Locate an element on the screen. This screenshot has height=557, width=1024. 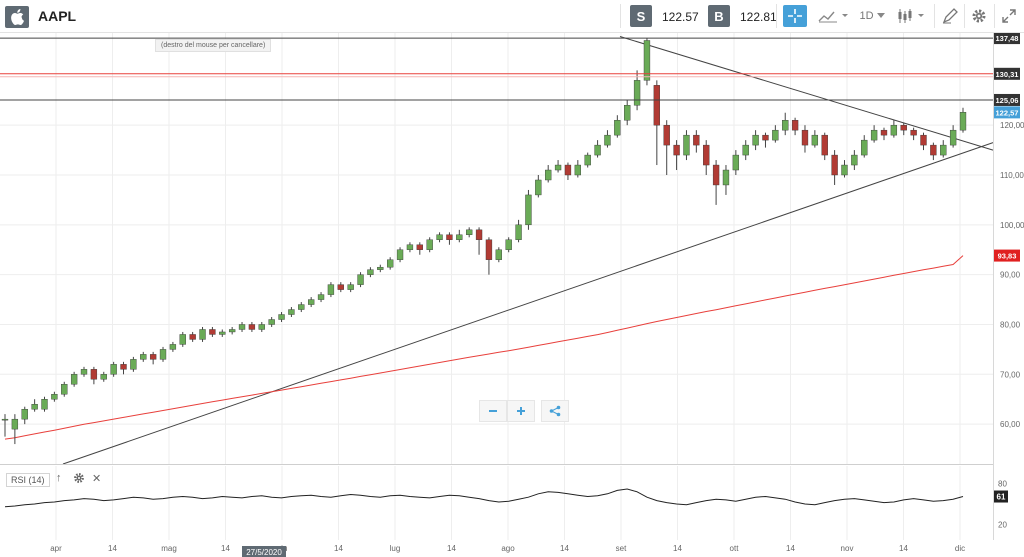
sell-button: S is located at coordinates (641, 16).